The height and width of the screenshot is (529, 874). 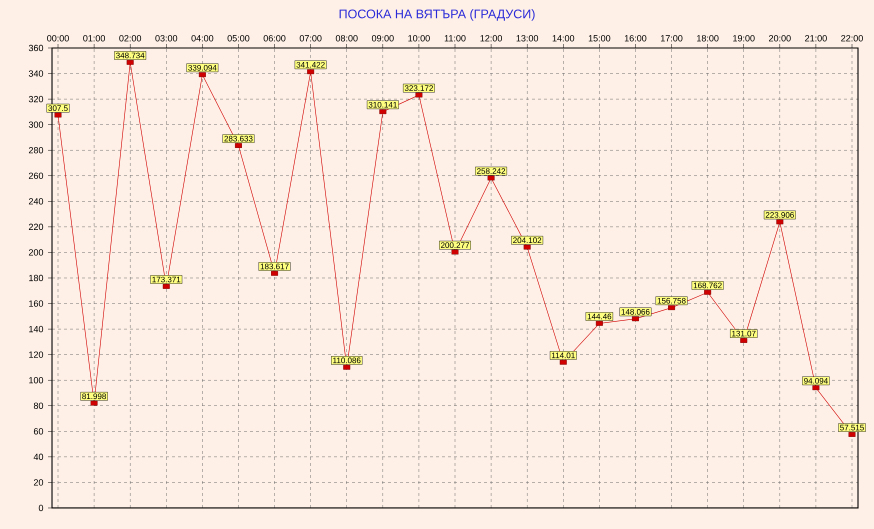 I want to click on y-tick-label: 180, so click(x=36, y=278).